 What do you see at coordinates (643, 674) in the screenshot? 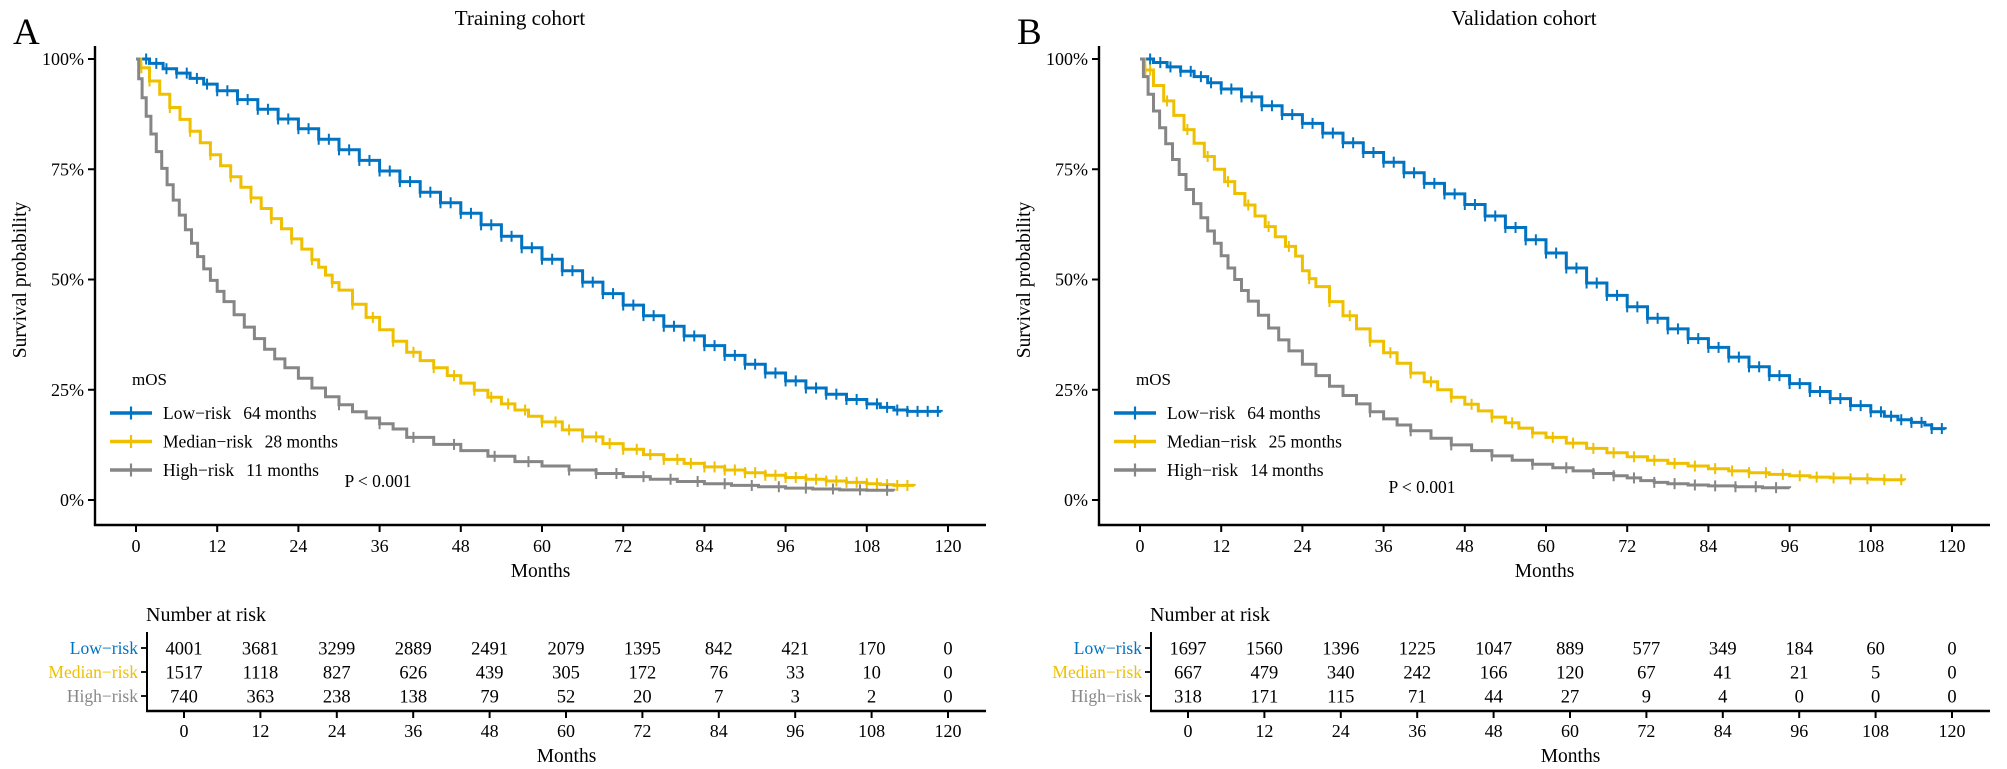
I see `risk-count: 172` at bounding box center [643, 674].